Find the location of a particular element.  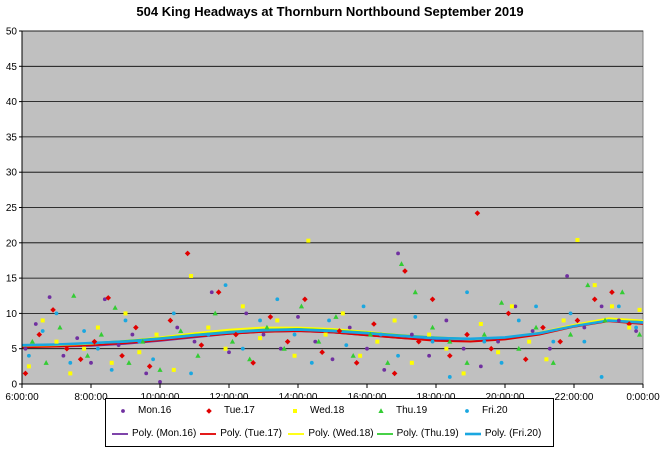

legend-item: Wed.18 is located at coordinates (327, 410).